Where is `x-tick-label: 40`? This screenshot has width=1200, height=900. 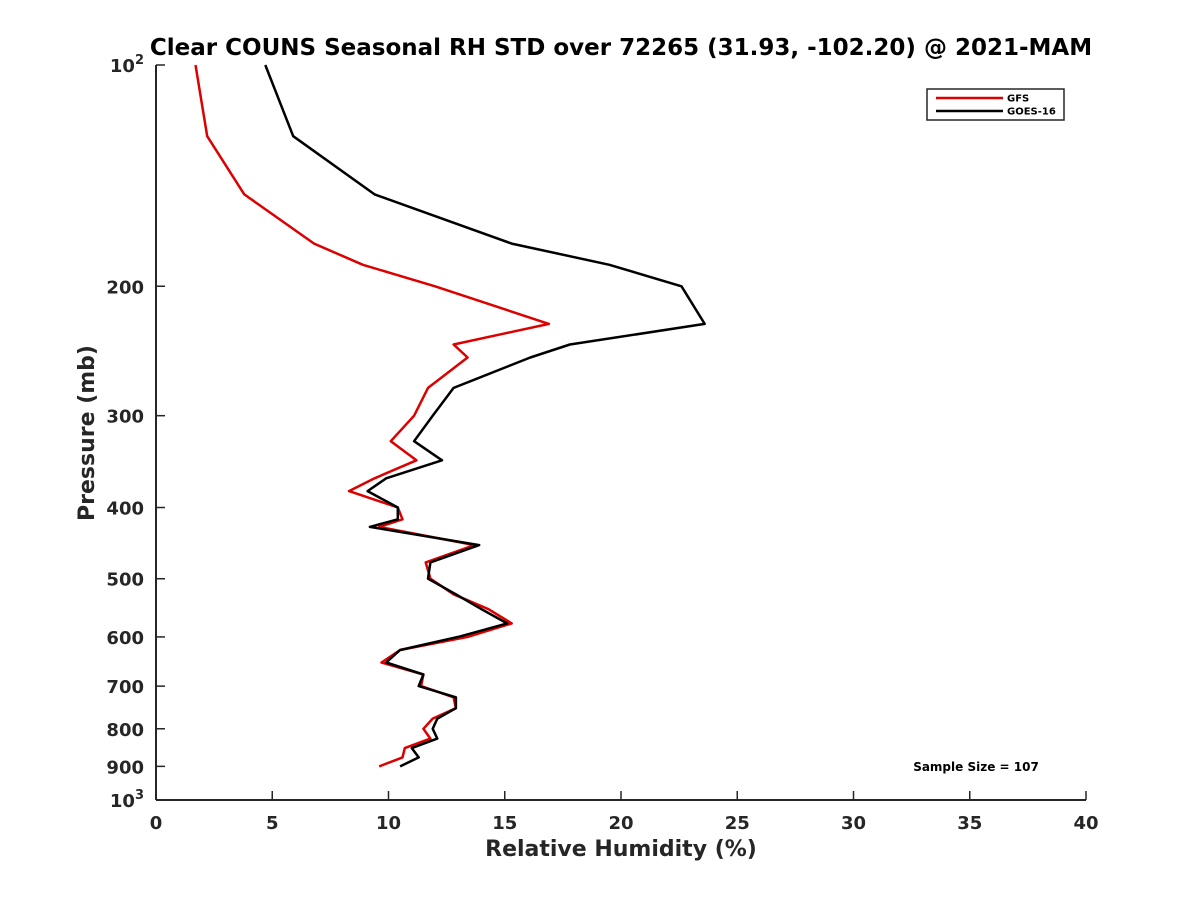 x-tick-label: 40 is located at coordinates (1085, 823).